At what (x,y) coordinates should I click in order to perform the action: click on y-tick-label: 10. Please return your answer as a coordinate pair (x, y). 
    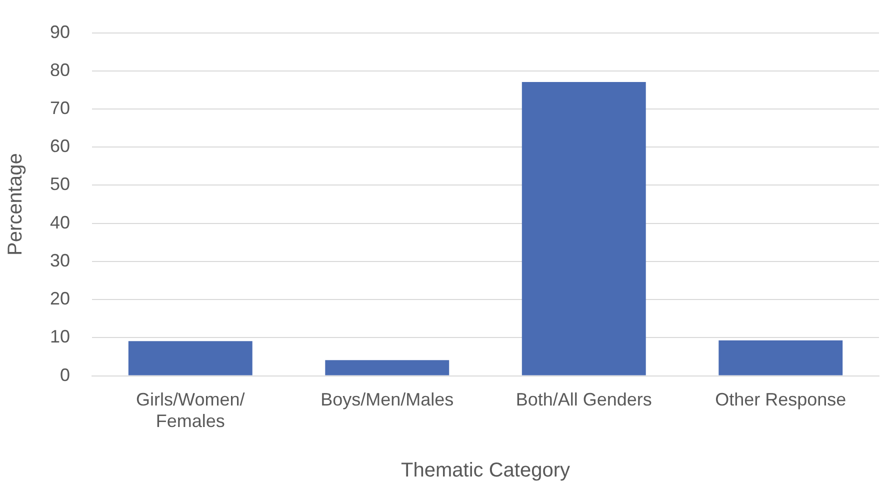
    Looking at the image, I should click on (60, 336).